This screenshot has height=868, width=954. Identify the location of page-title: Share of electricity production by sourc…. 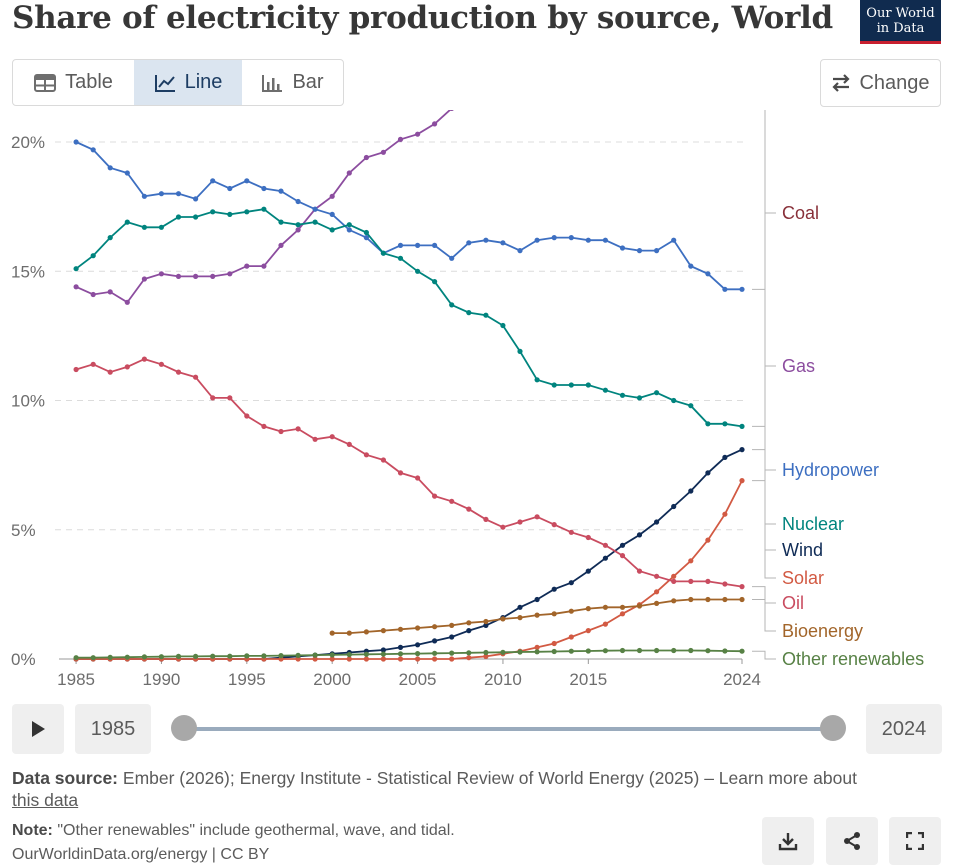
(422, 18).